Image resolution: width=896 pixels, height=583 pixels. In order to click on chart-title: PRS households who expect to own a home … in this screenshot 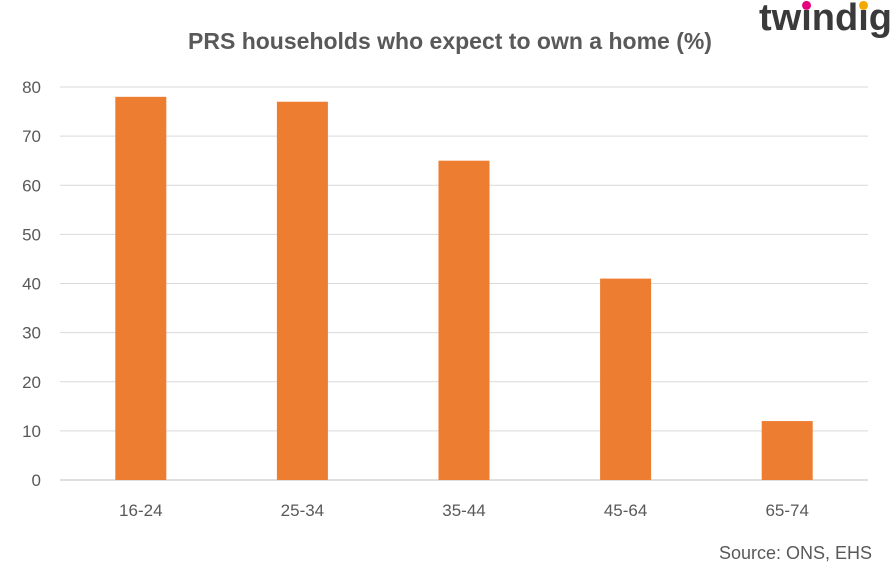, I will do `click(450, 41)`.